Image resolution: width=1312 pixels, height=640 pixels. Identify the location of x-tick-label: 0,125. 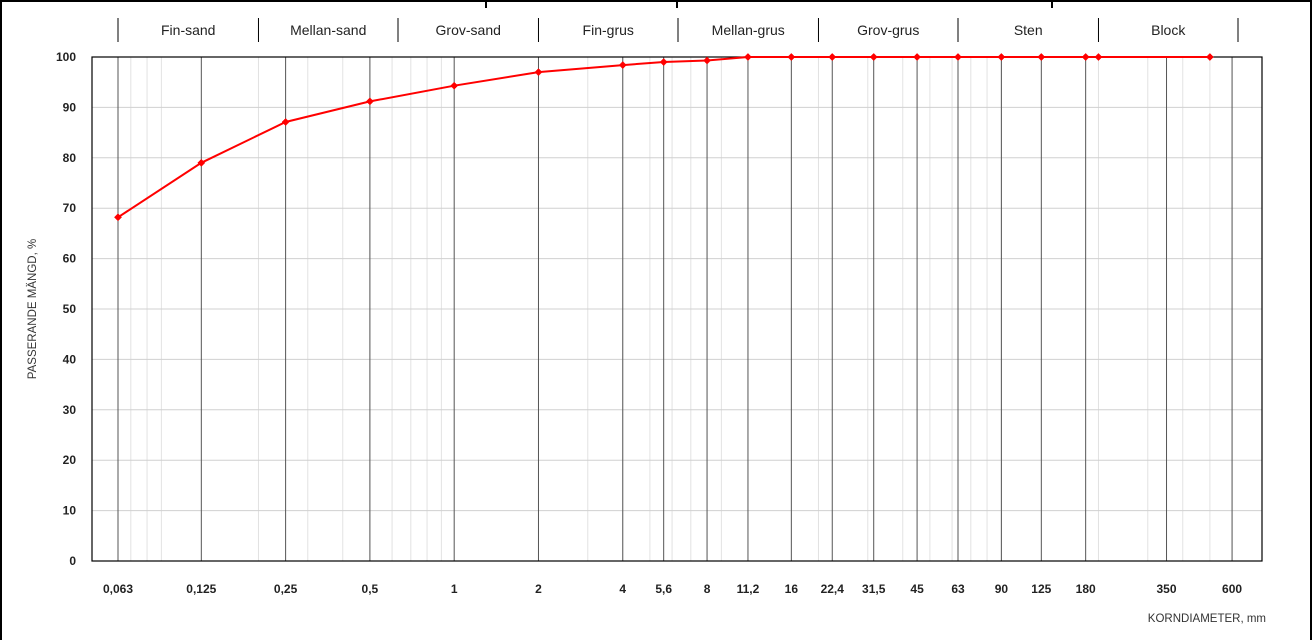
(201, 589).